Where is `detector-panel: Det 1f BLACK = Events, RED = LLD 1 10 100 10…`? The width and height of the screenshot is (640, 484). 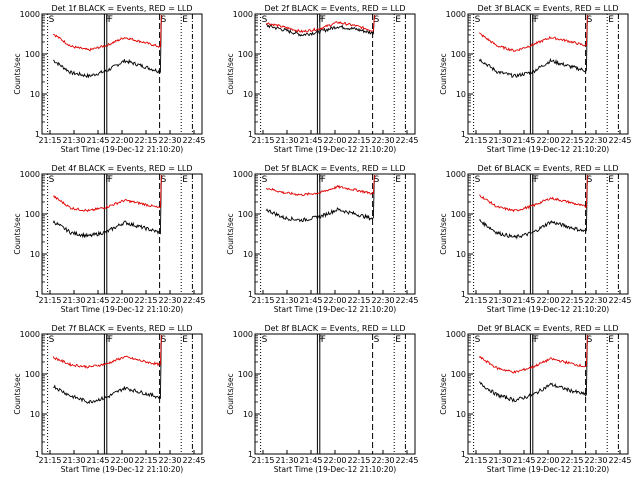
detector-panel: Det 1f BLACK = Events, RED = LLD 1 10 100 10… is located at coordinates (109, 79).